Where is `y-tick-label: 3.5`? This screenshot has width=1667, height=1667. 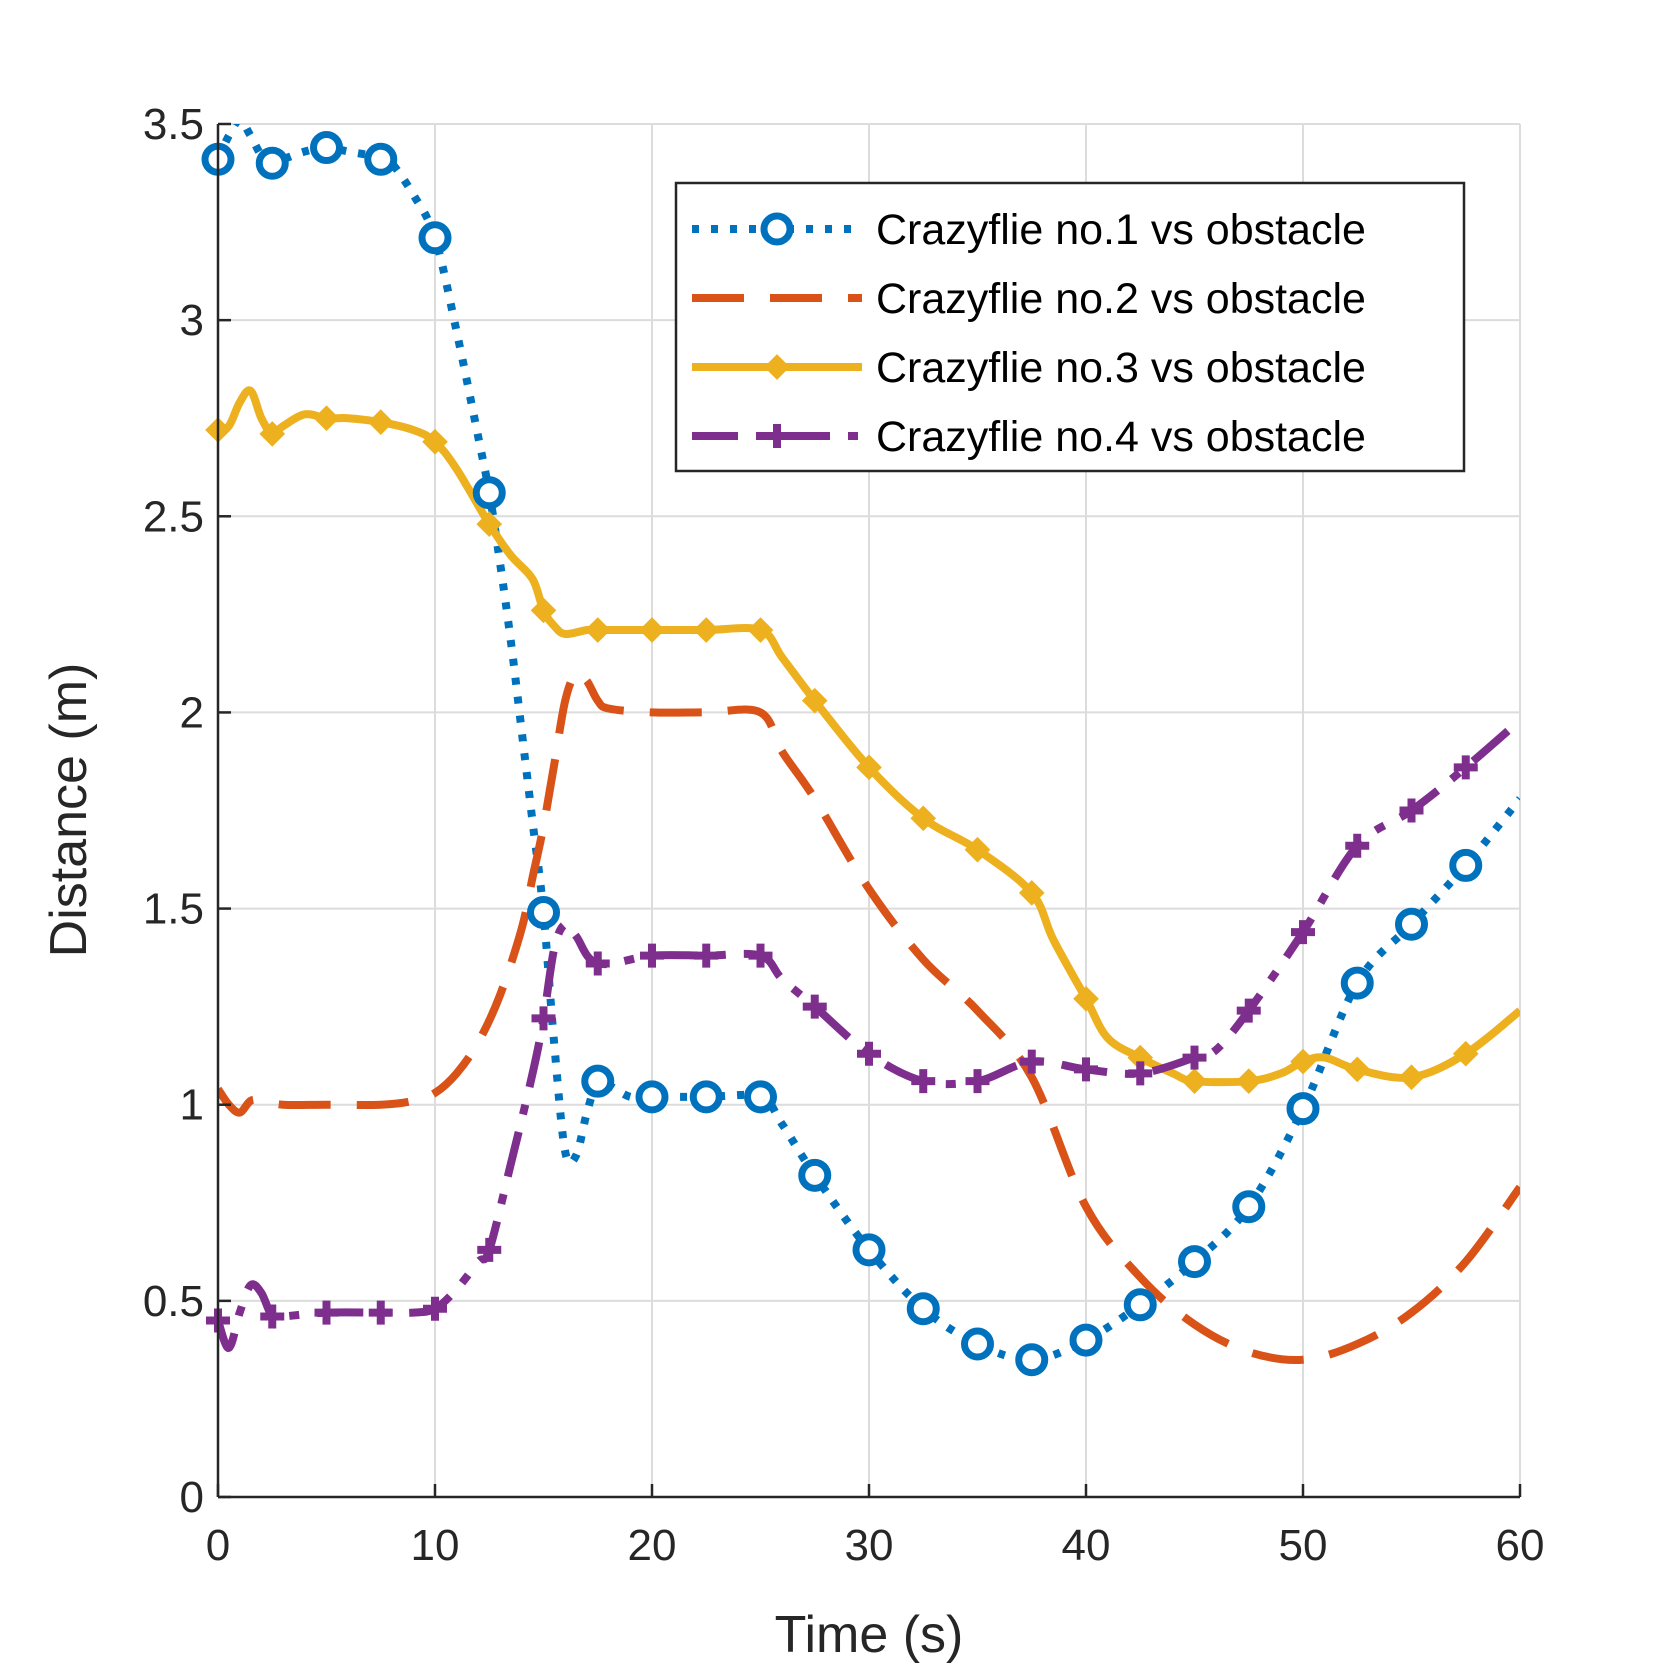
y-tick-label: 3.5 is located at coordinates (173, 124).